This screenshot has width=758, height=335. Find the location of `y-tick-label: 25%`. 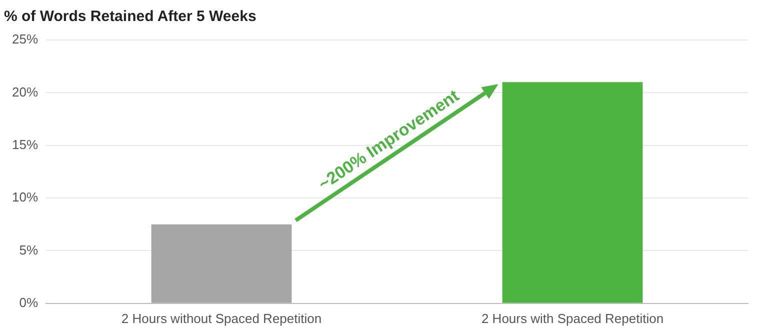

y-tick-label: 25% is located at coordinates (25, 39).